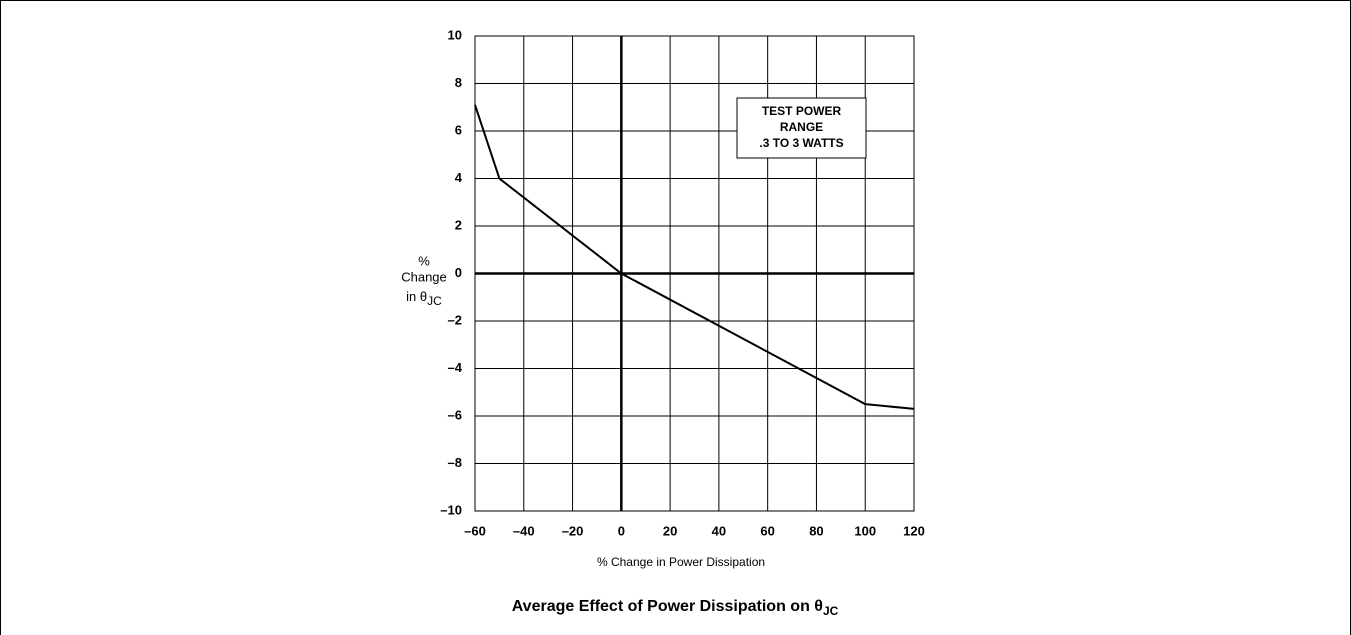  What do you see at coordinates (459, 177) in the screenshot?
I see `y-tick-label: 4` at bounding box center [459, 177].